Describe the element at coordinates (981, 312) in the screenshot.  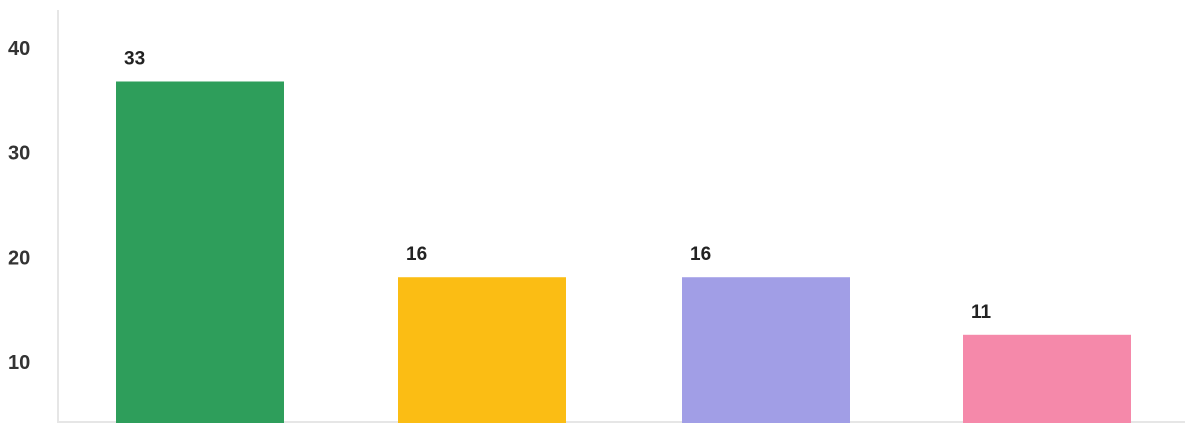
I see `bar-value-label: 11` at that location.